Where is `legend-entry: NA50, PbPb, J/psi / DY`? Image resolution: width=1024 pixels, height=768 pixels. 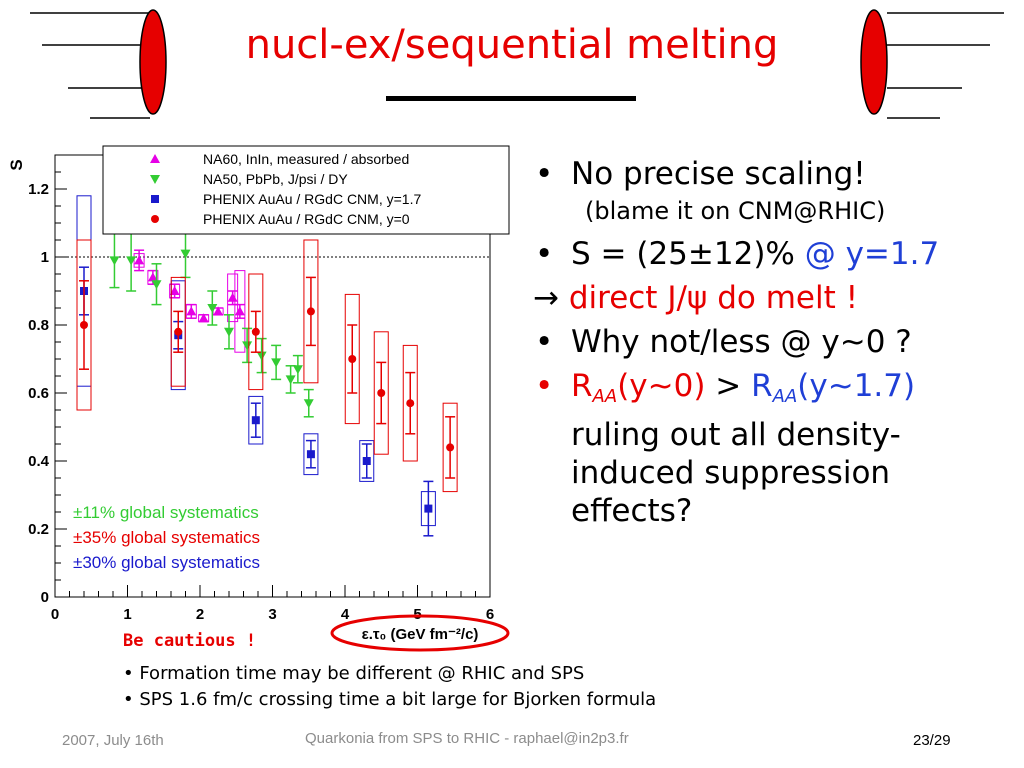
legend-entry: NA50, PbPb, J/psi / DY is located at coordinates (275, 179).